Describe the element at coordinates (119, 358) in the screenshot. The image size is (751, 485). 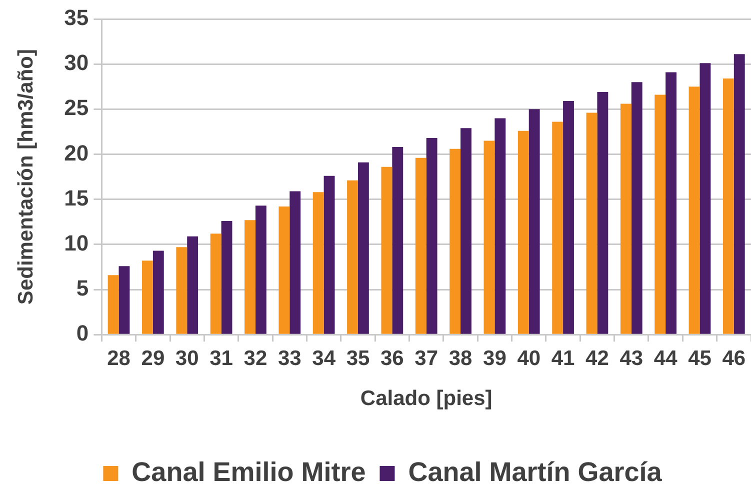
I see `x-tick-label: 28` at that location.